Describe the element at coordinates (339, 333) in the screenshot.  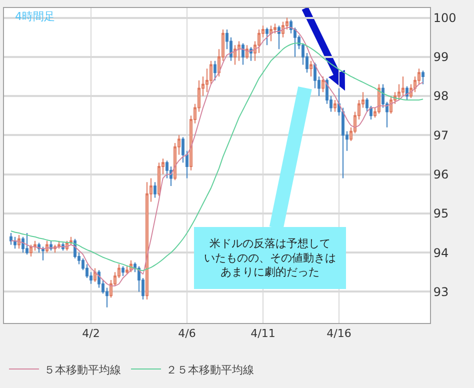
I see `x-tick-label: 4/16` at that location.